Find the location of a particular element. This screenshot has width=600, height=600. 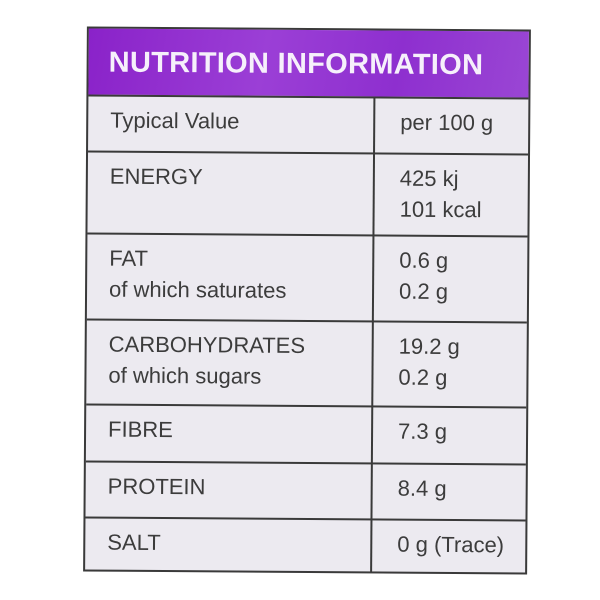

row-carbohydrates: CARBOHYDRATES of which sugars 19.2 g 0.2 g is located at coordinates (306, 363).